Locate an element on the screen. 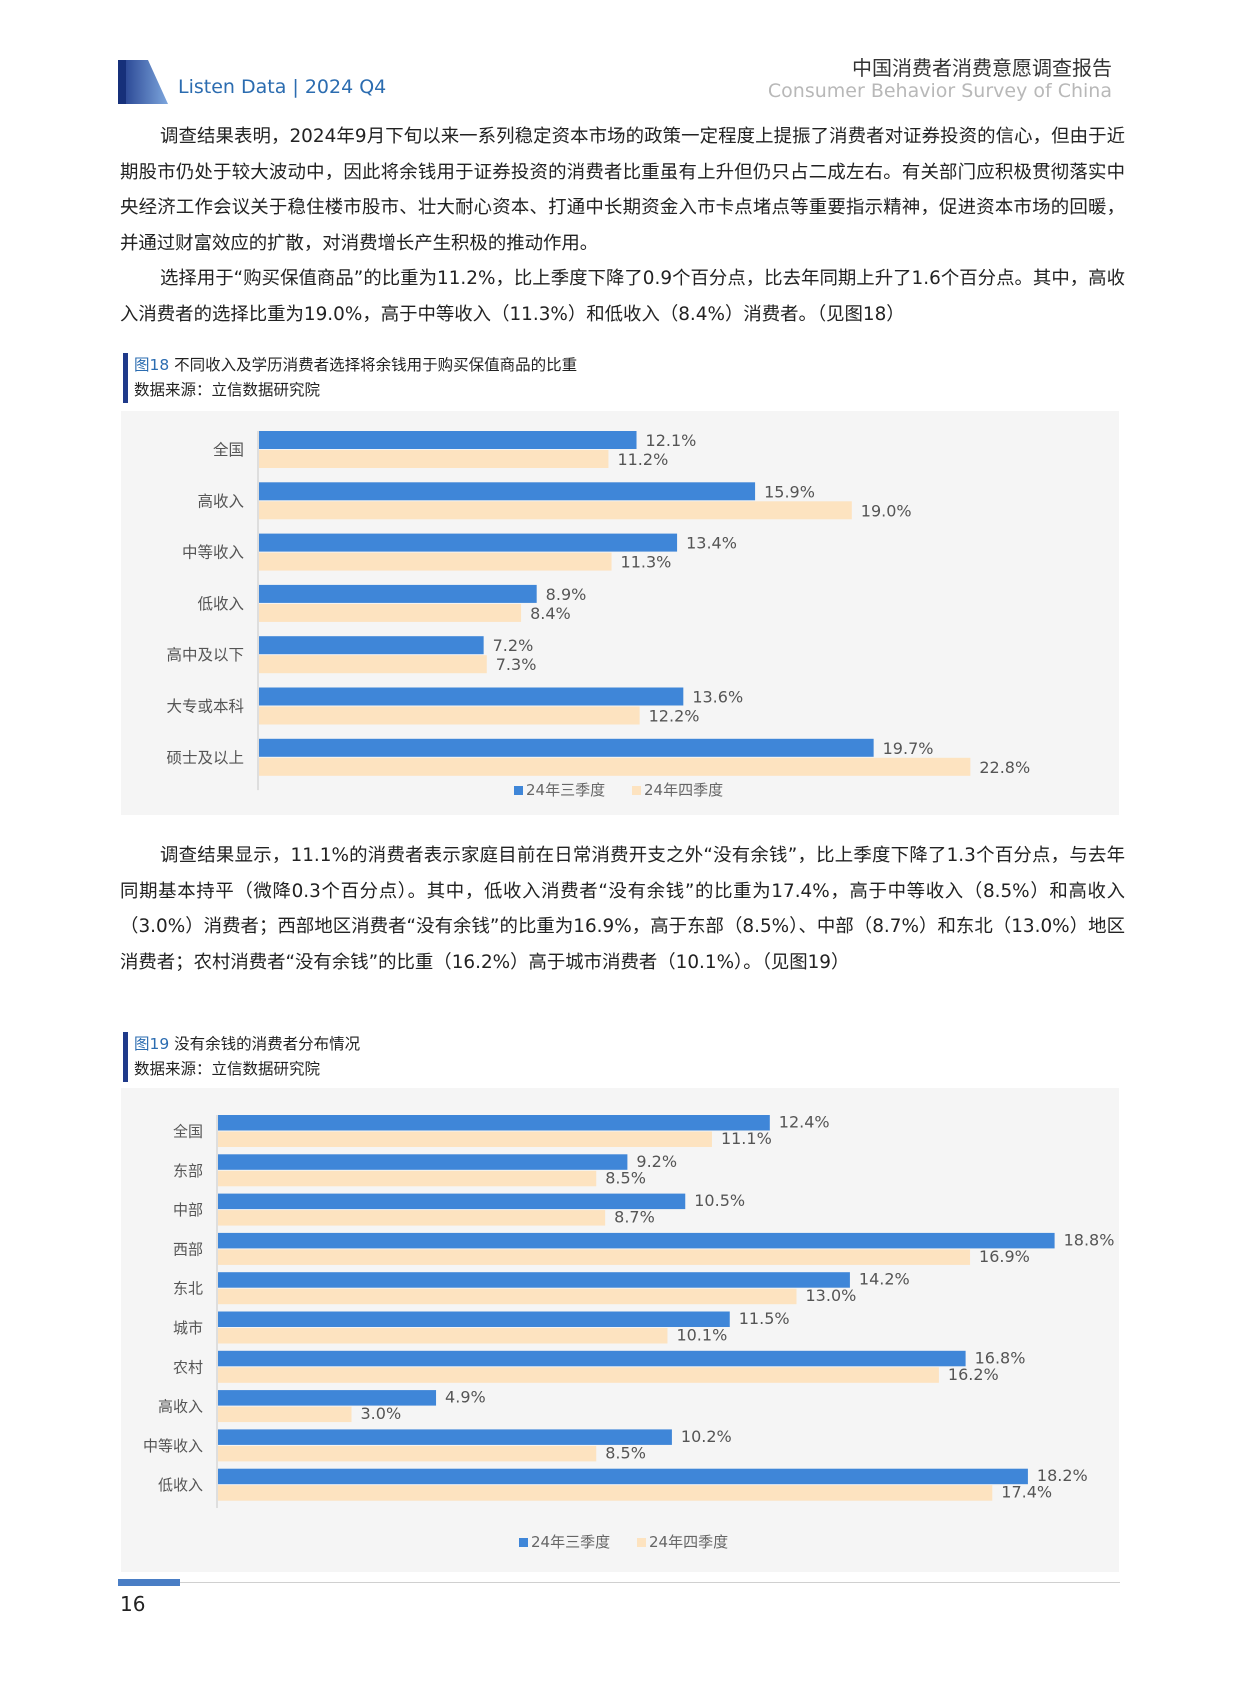  data-label: 12.1% is located at coordinates (671, 440).